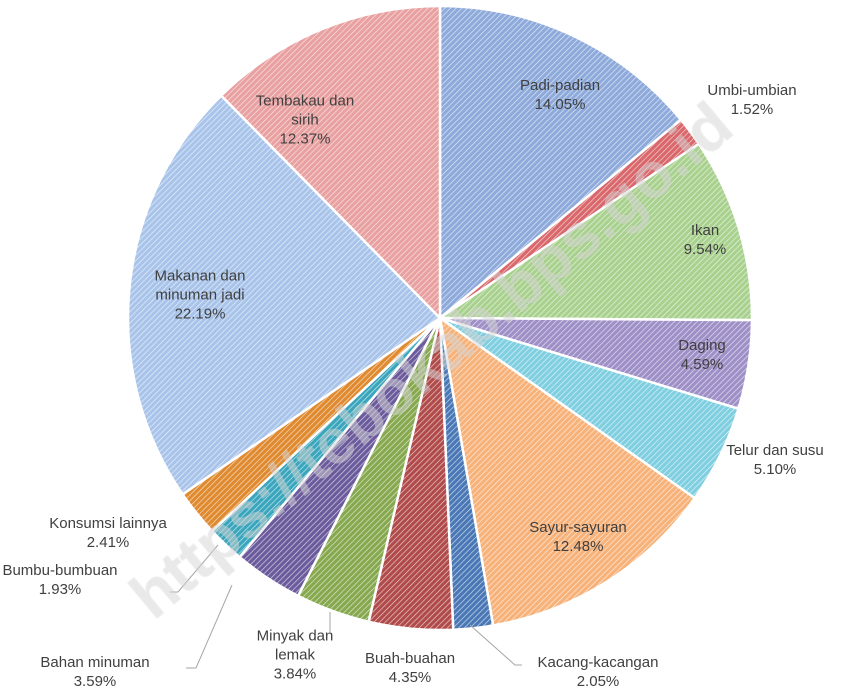  Describe the element at coordinates (305, 139) in the screenshot. I see `value-label: 12.37%` at that location.